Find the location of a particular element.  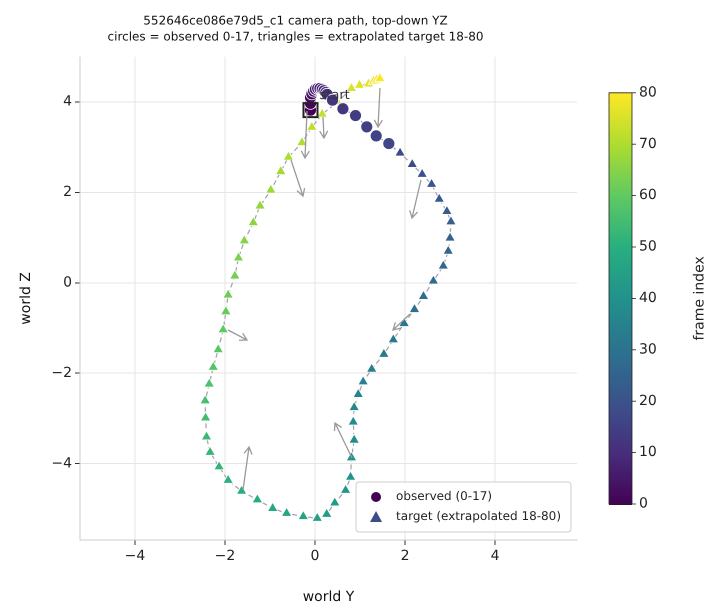

x-tick-label: −4 is located at coordinates (135, 556).